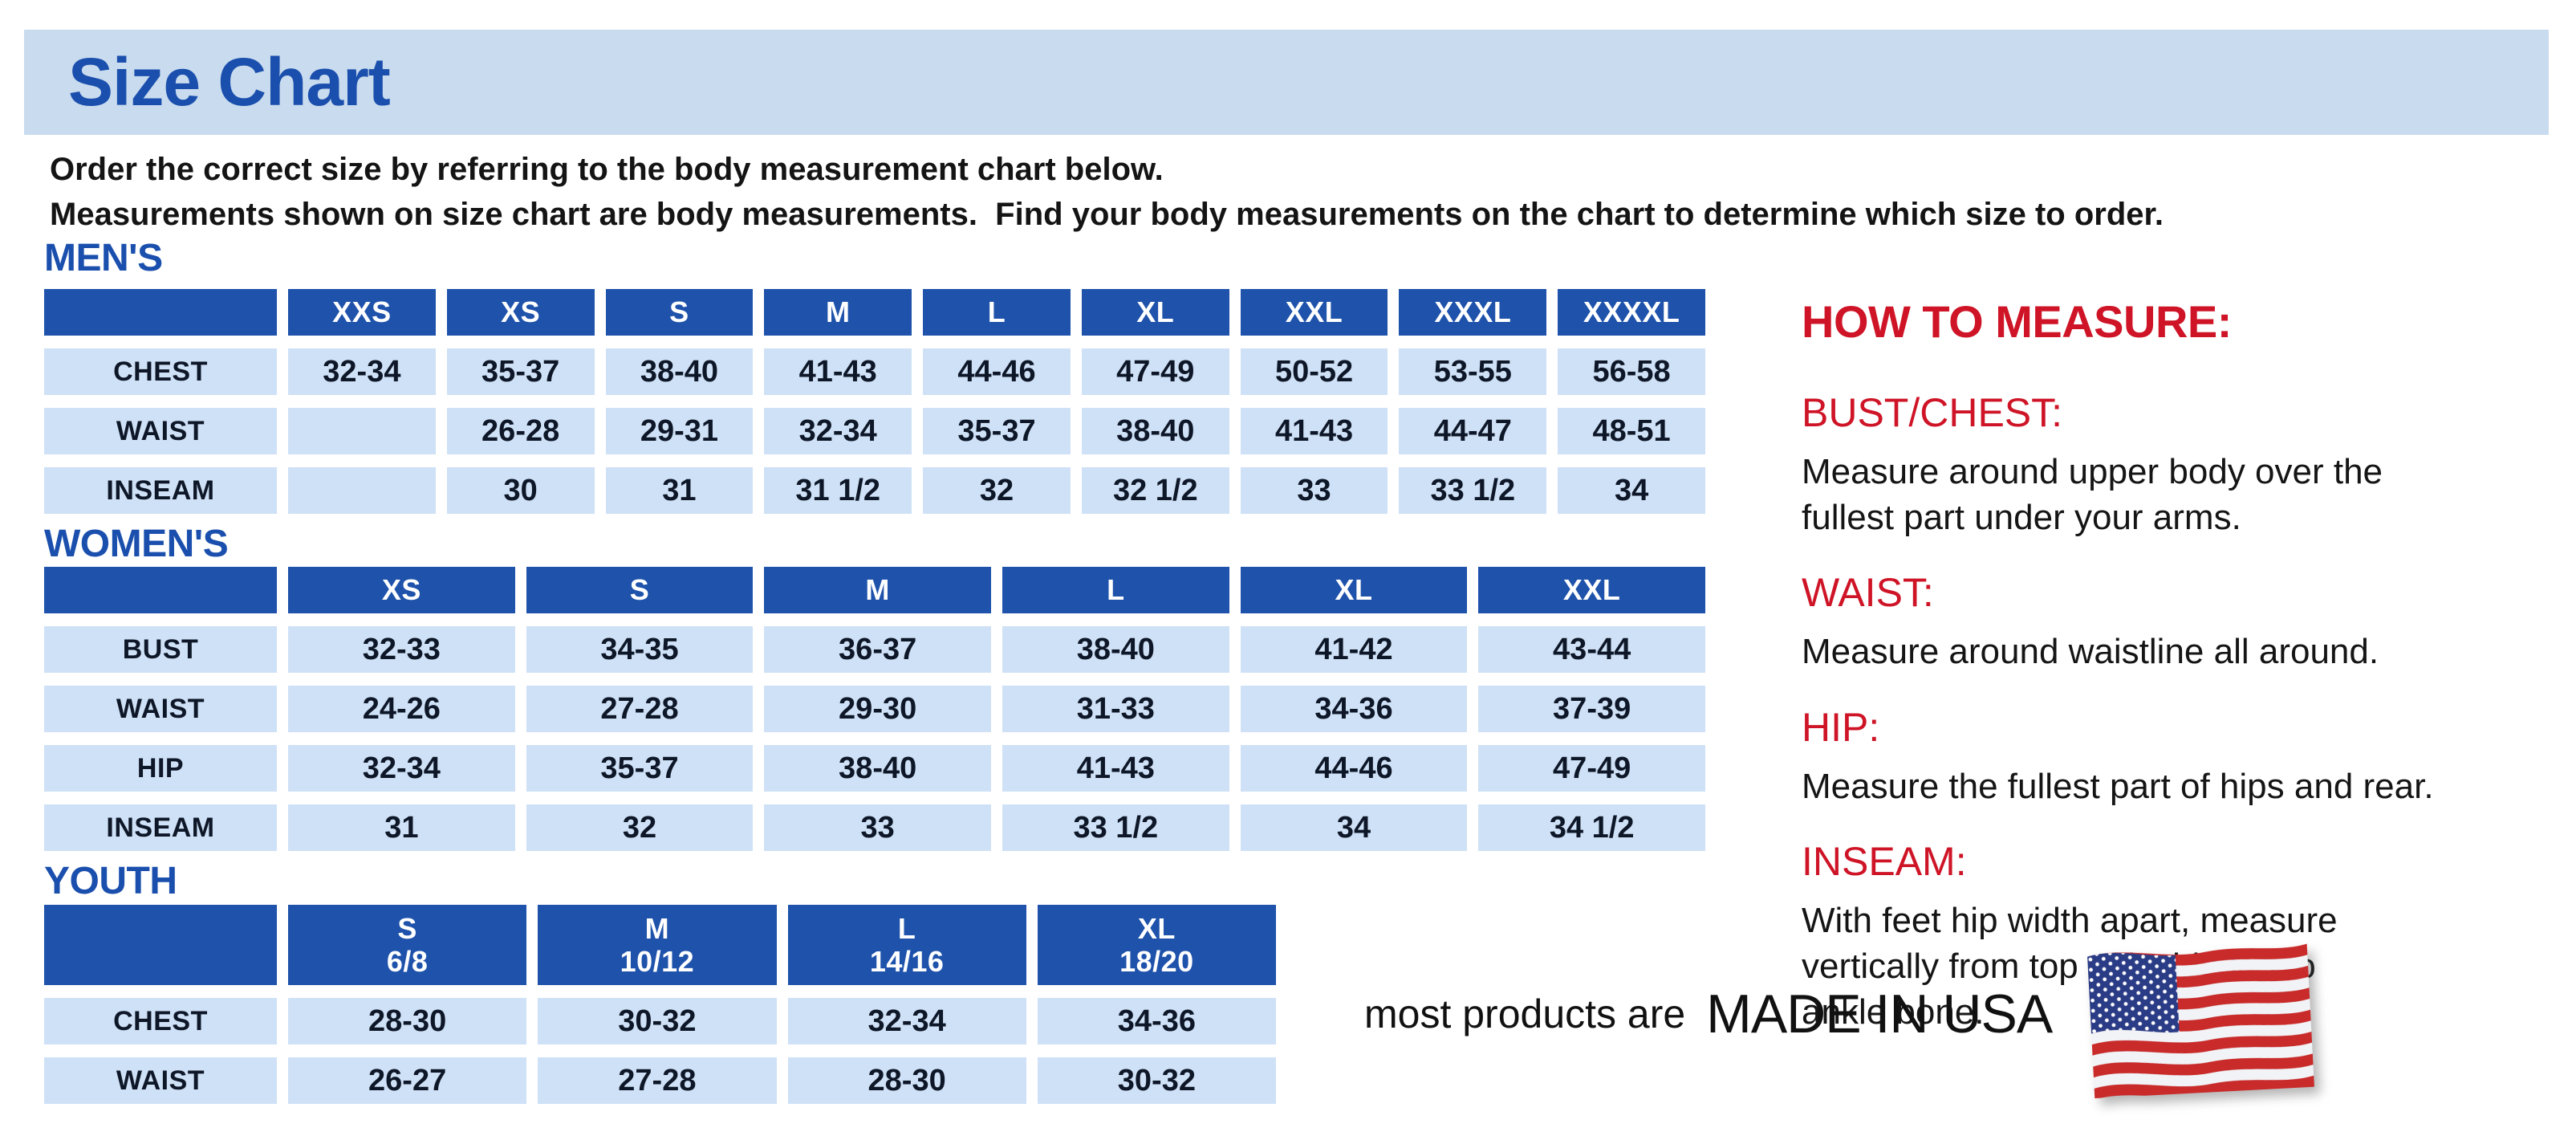  I want to click on table-cell: 41-42, so click(1354, 649).